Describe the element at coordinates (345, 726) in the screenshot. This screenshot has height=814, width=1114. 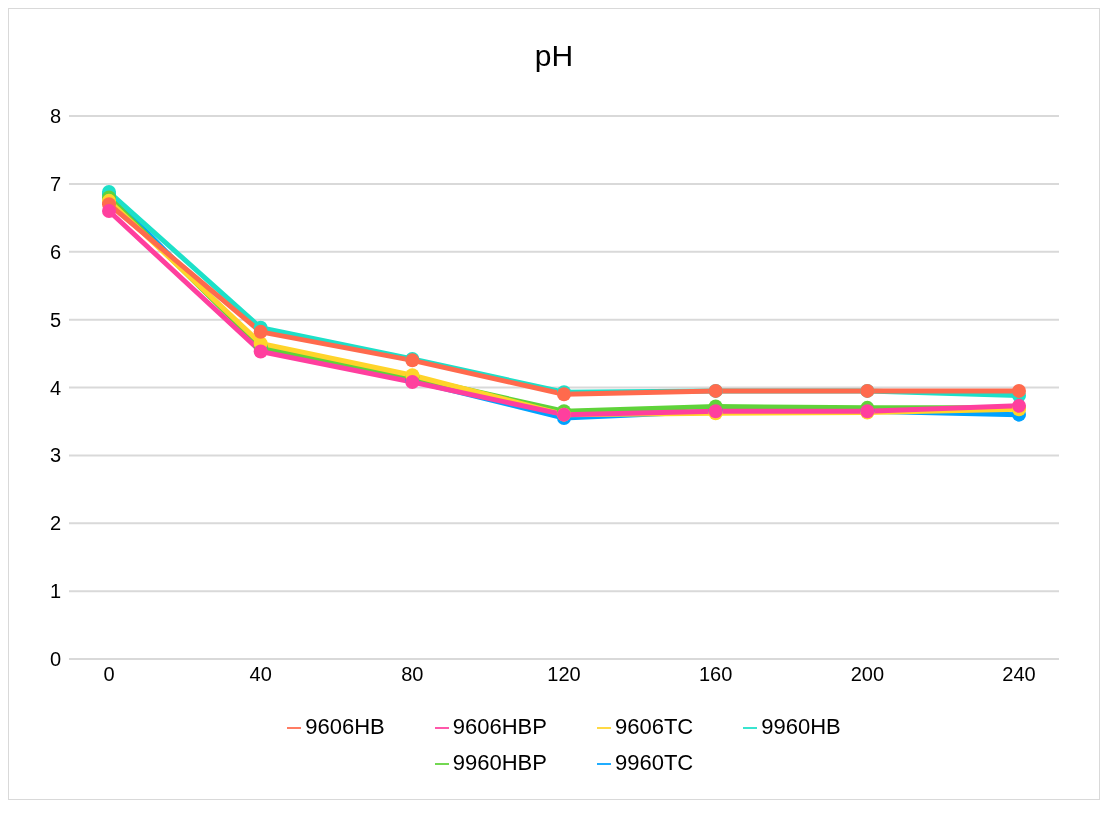
I see `legend-label: 9606HB` at that location.